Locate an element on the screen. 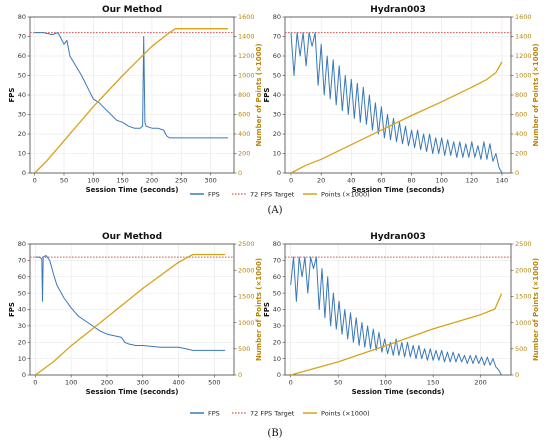  y2-tick-label: 400 is located at coordinates (521, 134).